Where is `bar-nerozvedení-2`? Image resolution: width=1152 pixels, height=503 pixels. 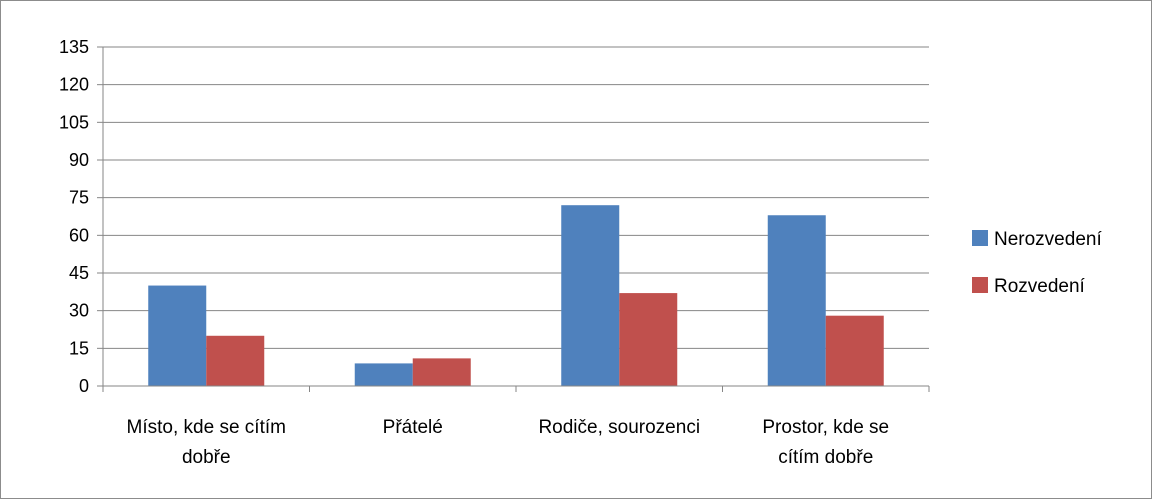
bar-nerozvedení-2 is located at coordinates (590, 295).